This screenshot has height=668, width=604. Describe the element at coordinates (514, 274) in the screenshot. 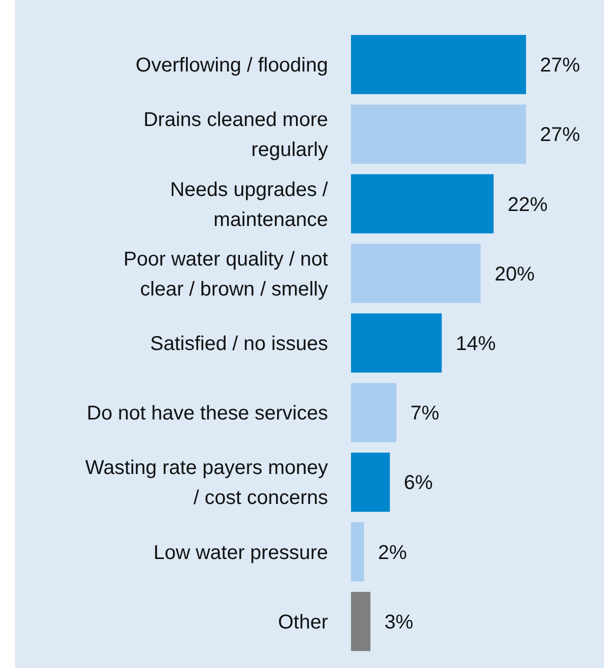

I see `data-label: 20%` at that location.